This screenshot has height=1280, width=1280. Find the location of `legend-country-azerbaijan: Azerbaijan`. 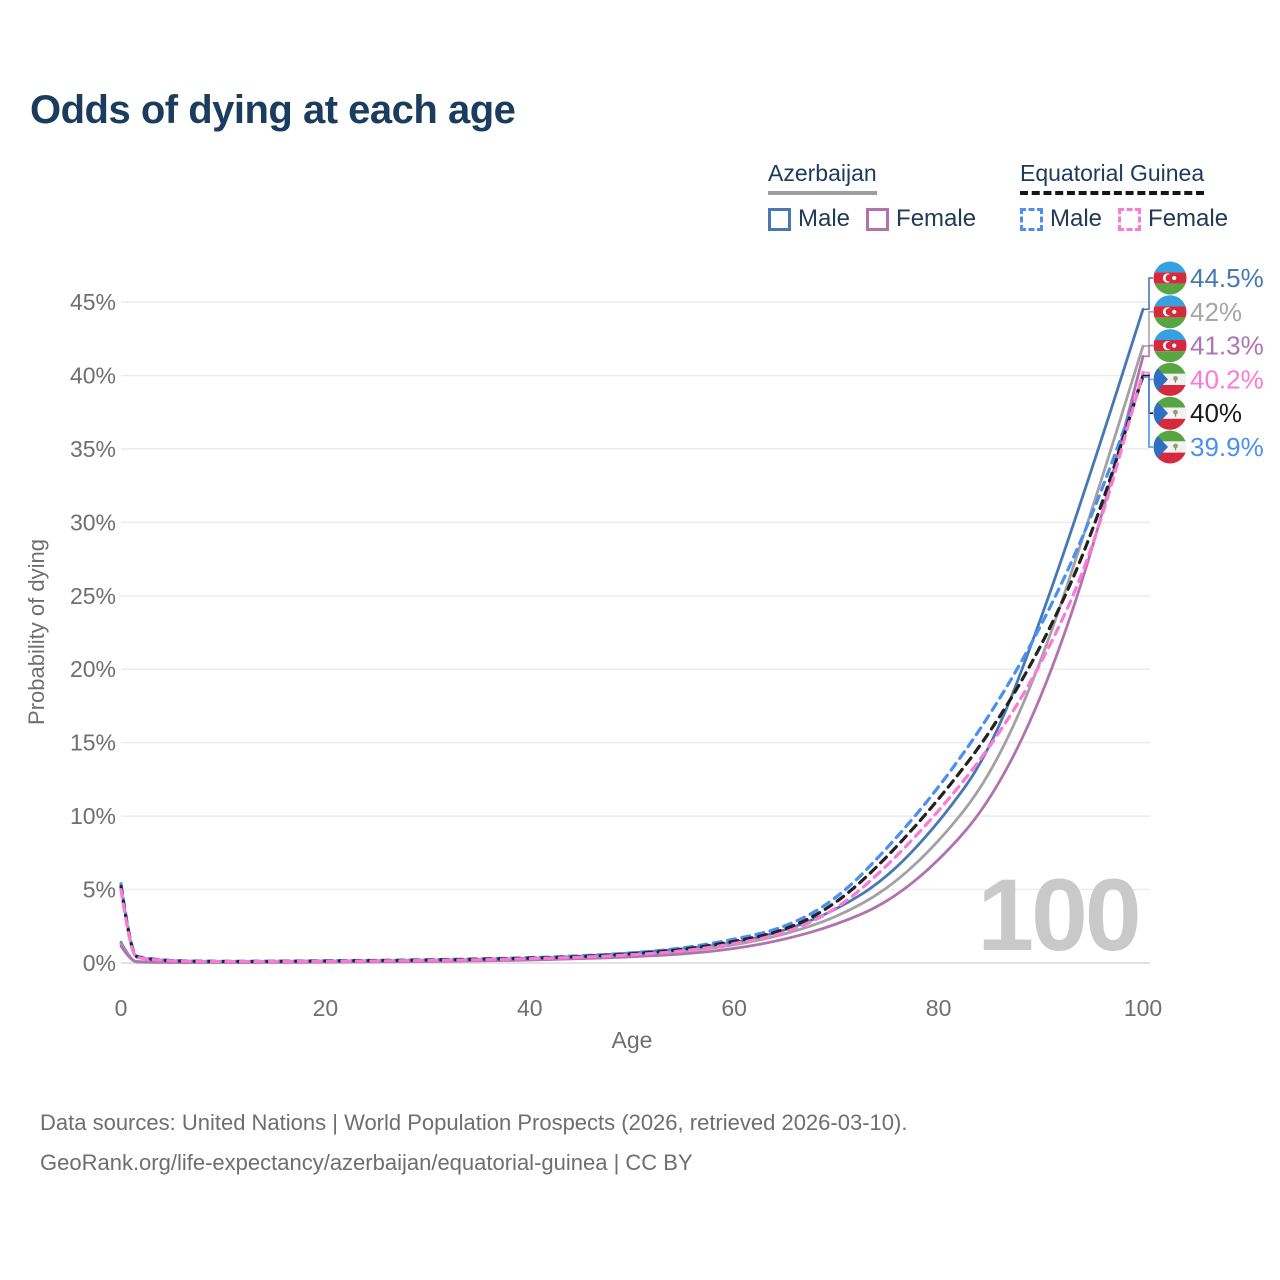

legend-country-azerbaijan: Azerbaijan is located at coordinates (822, 177).